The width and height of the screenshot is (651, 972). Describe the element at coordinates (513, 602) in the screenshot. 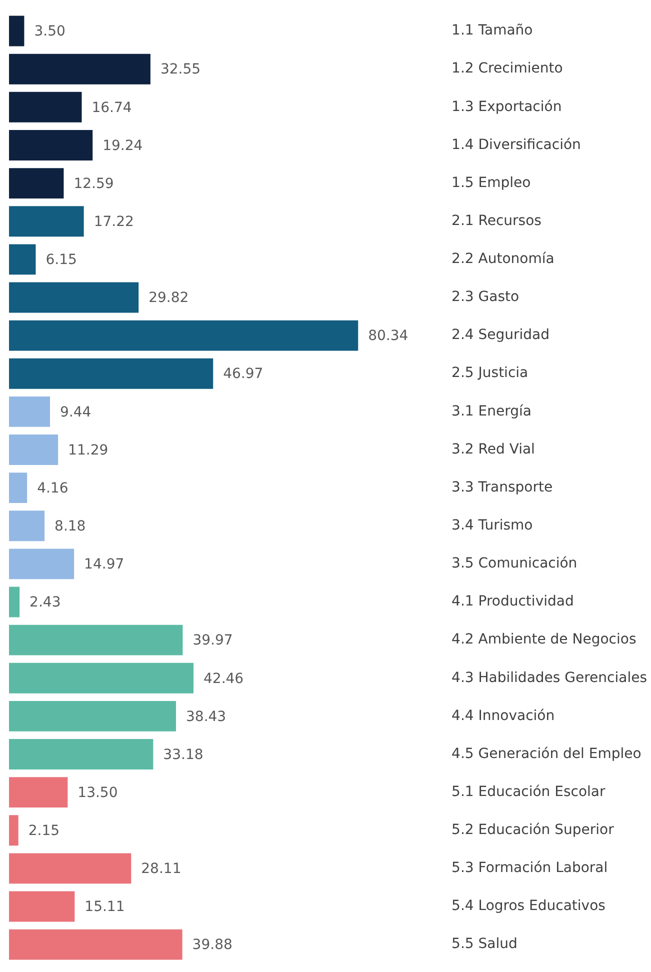

I see `y-tick-label: 4.1 Productividad` at that location.